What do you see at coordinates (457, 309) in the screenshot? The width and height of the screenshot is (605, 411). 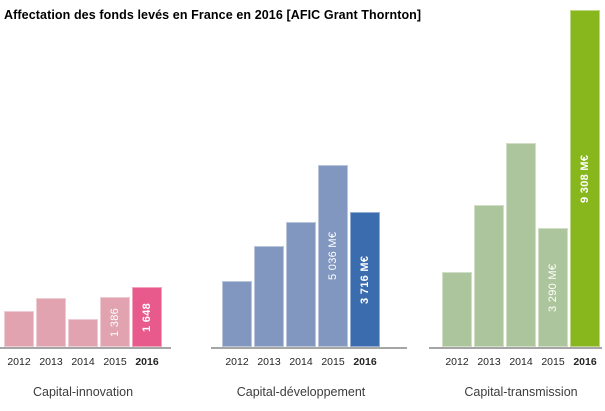 I see `bar-capital-transmission-2012` at bounding box center [457, 309].